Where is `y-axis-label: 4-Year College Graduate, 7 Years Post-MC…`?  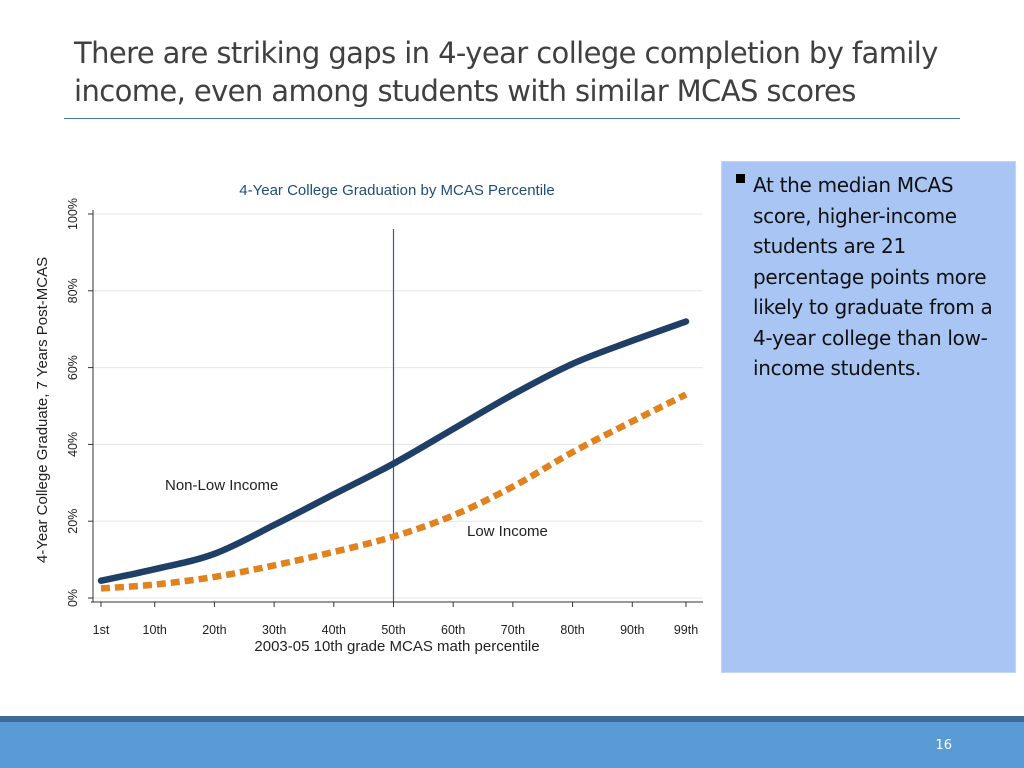
y-axis-label: 4-Year College Graduate, 7 Years Post-MC… is located at coordinates (42, 410).